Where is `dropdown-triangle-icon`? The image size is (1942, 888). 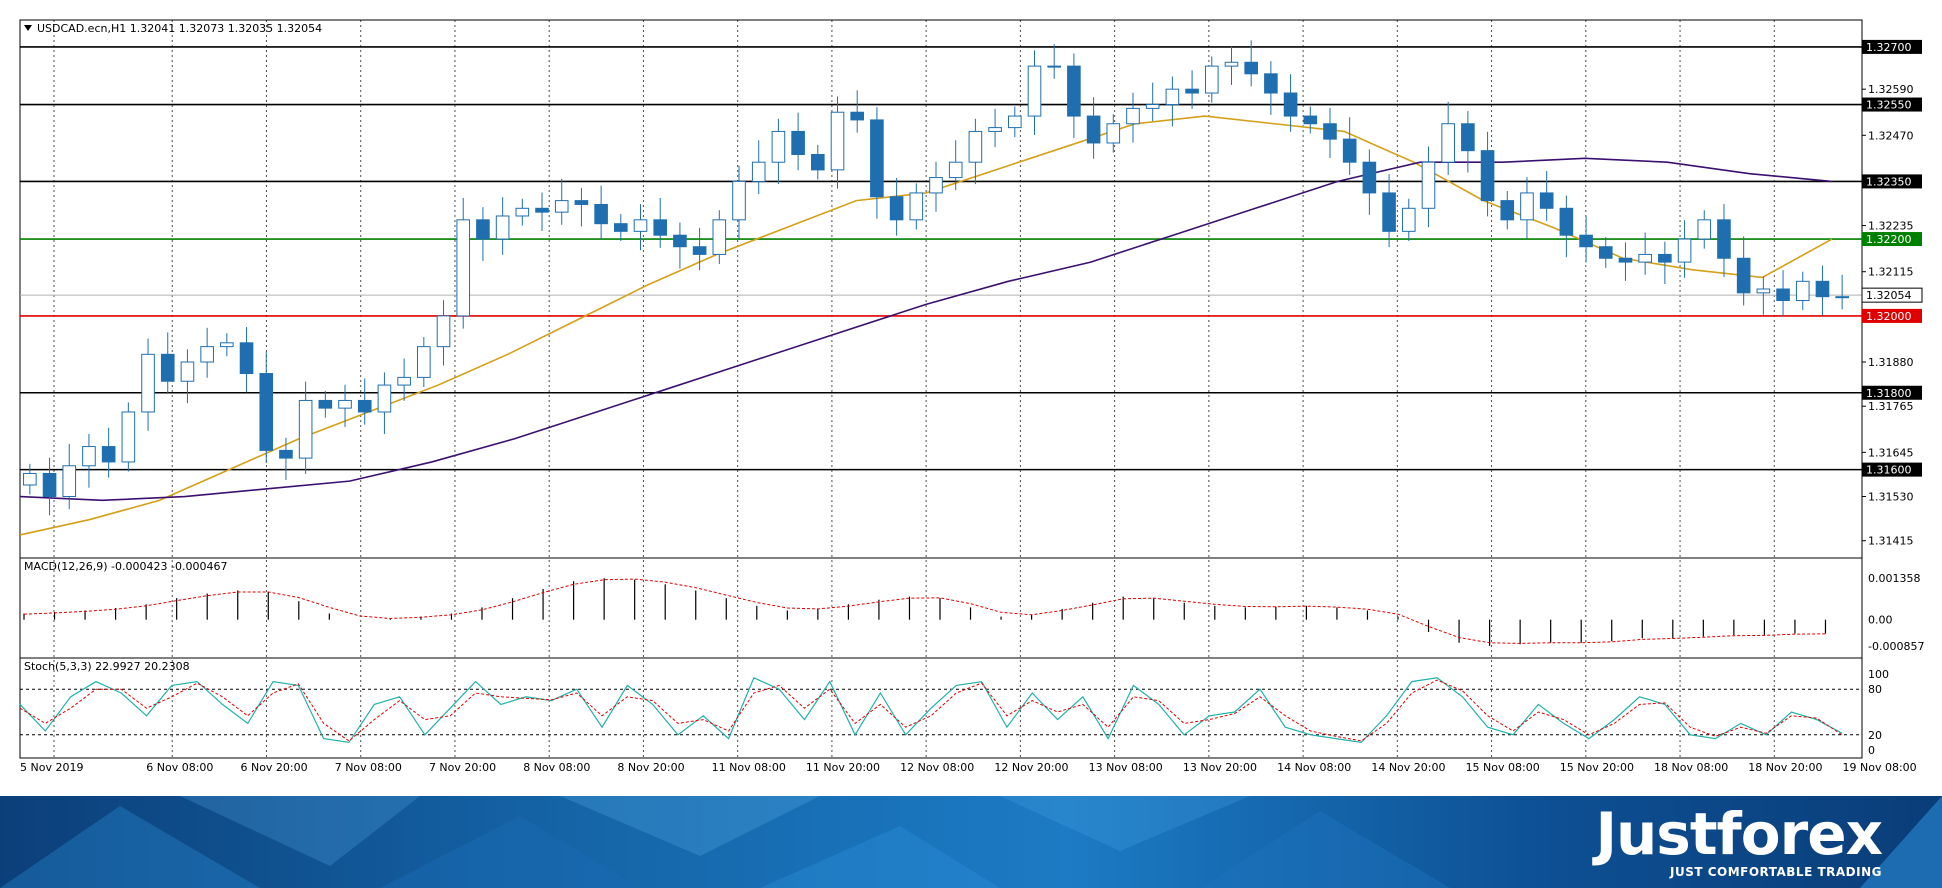 dropdown-triangle-icon is located at coordinates (28, 28).